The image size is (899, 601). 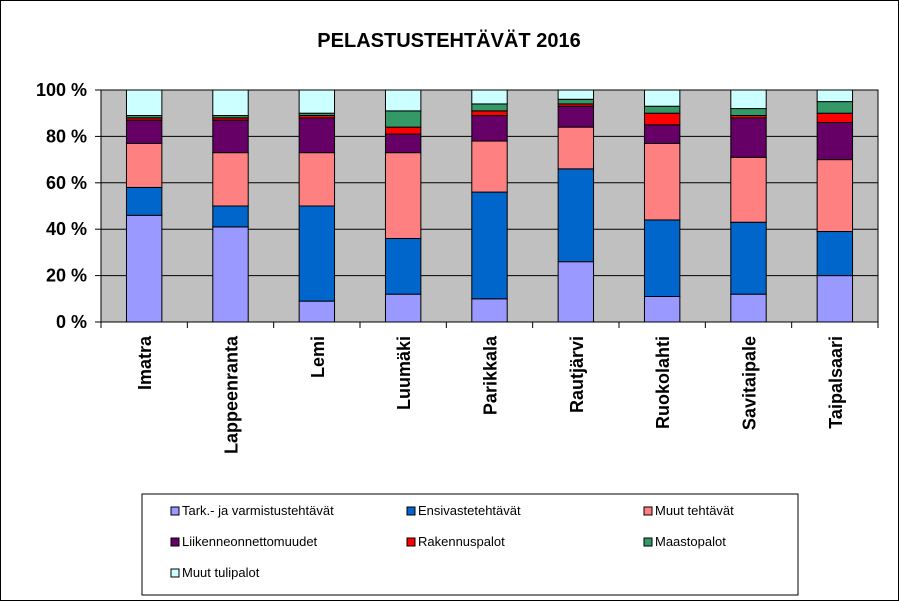 I want to click on legend-box, so click(x=470, y=544).